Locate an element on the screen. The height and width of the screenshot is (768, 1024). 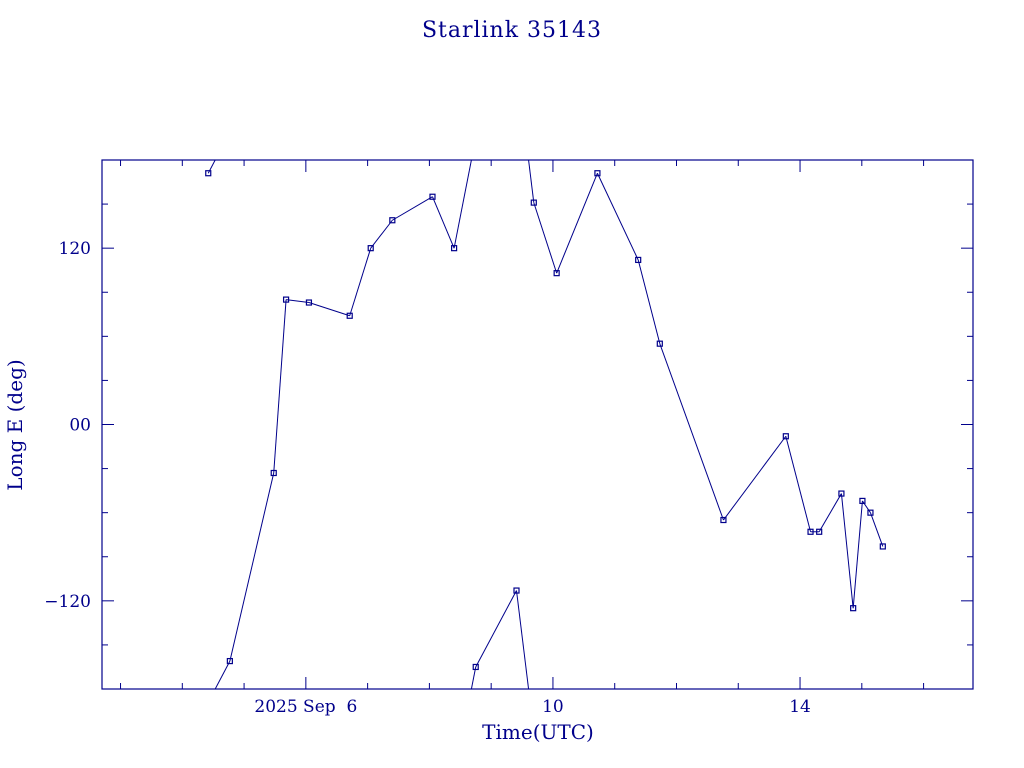
y-tick-label: 120 is located at coordinates (75, 249).